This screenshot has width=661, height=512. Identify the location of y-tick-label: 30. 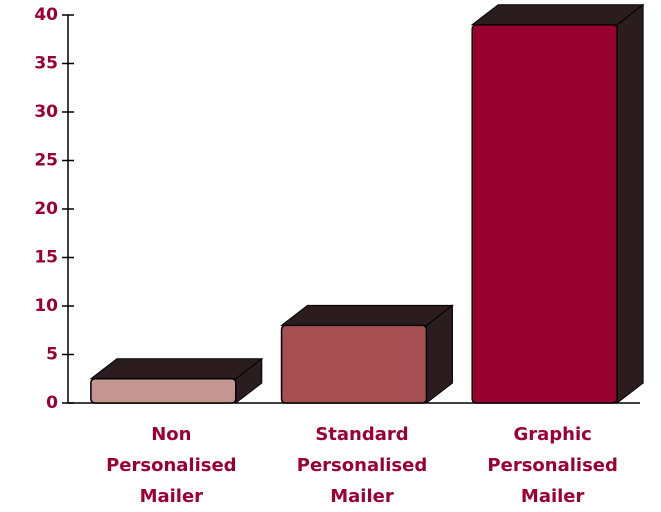
(46, 112).